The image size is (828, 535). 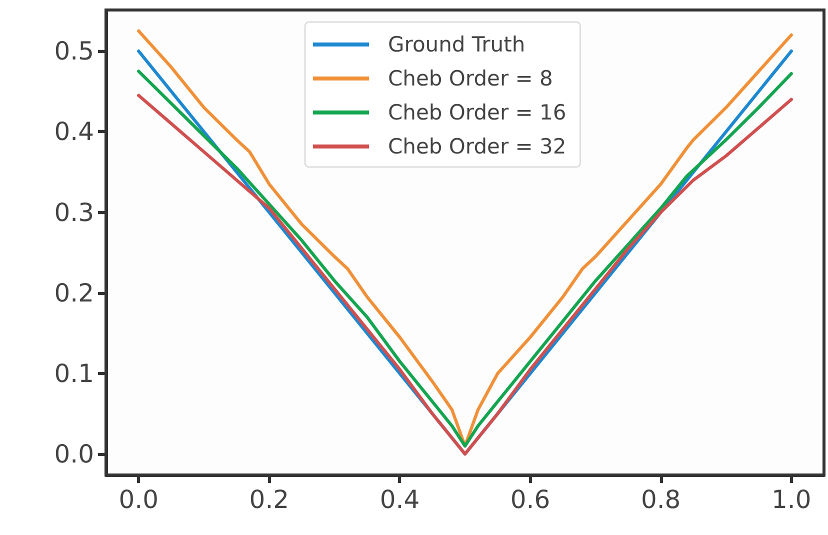 I want to click on y-tick-label: 0.0, so click(x=74, y=454).